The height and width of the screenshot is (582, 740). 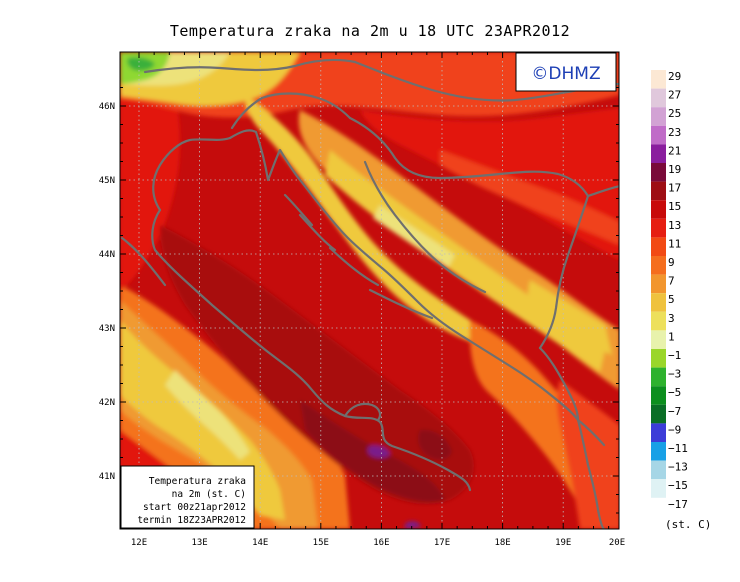 I want to click on montenegro-border, so click(x=572, y=396).